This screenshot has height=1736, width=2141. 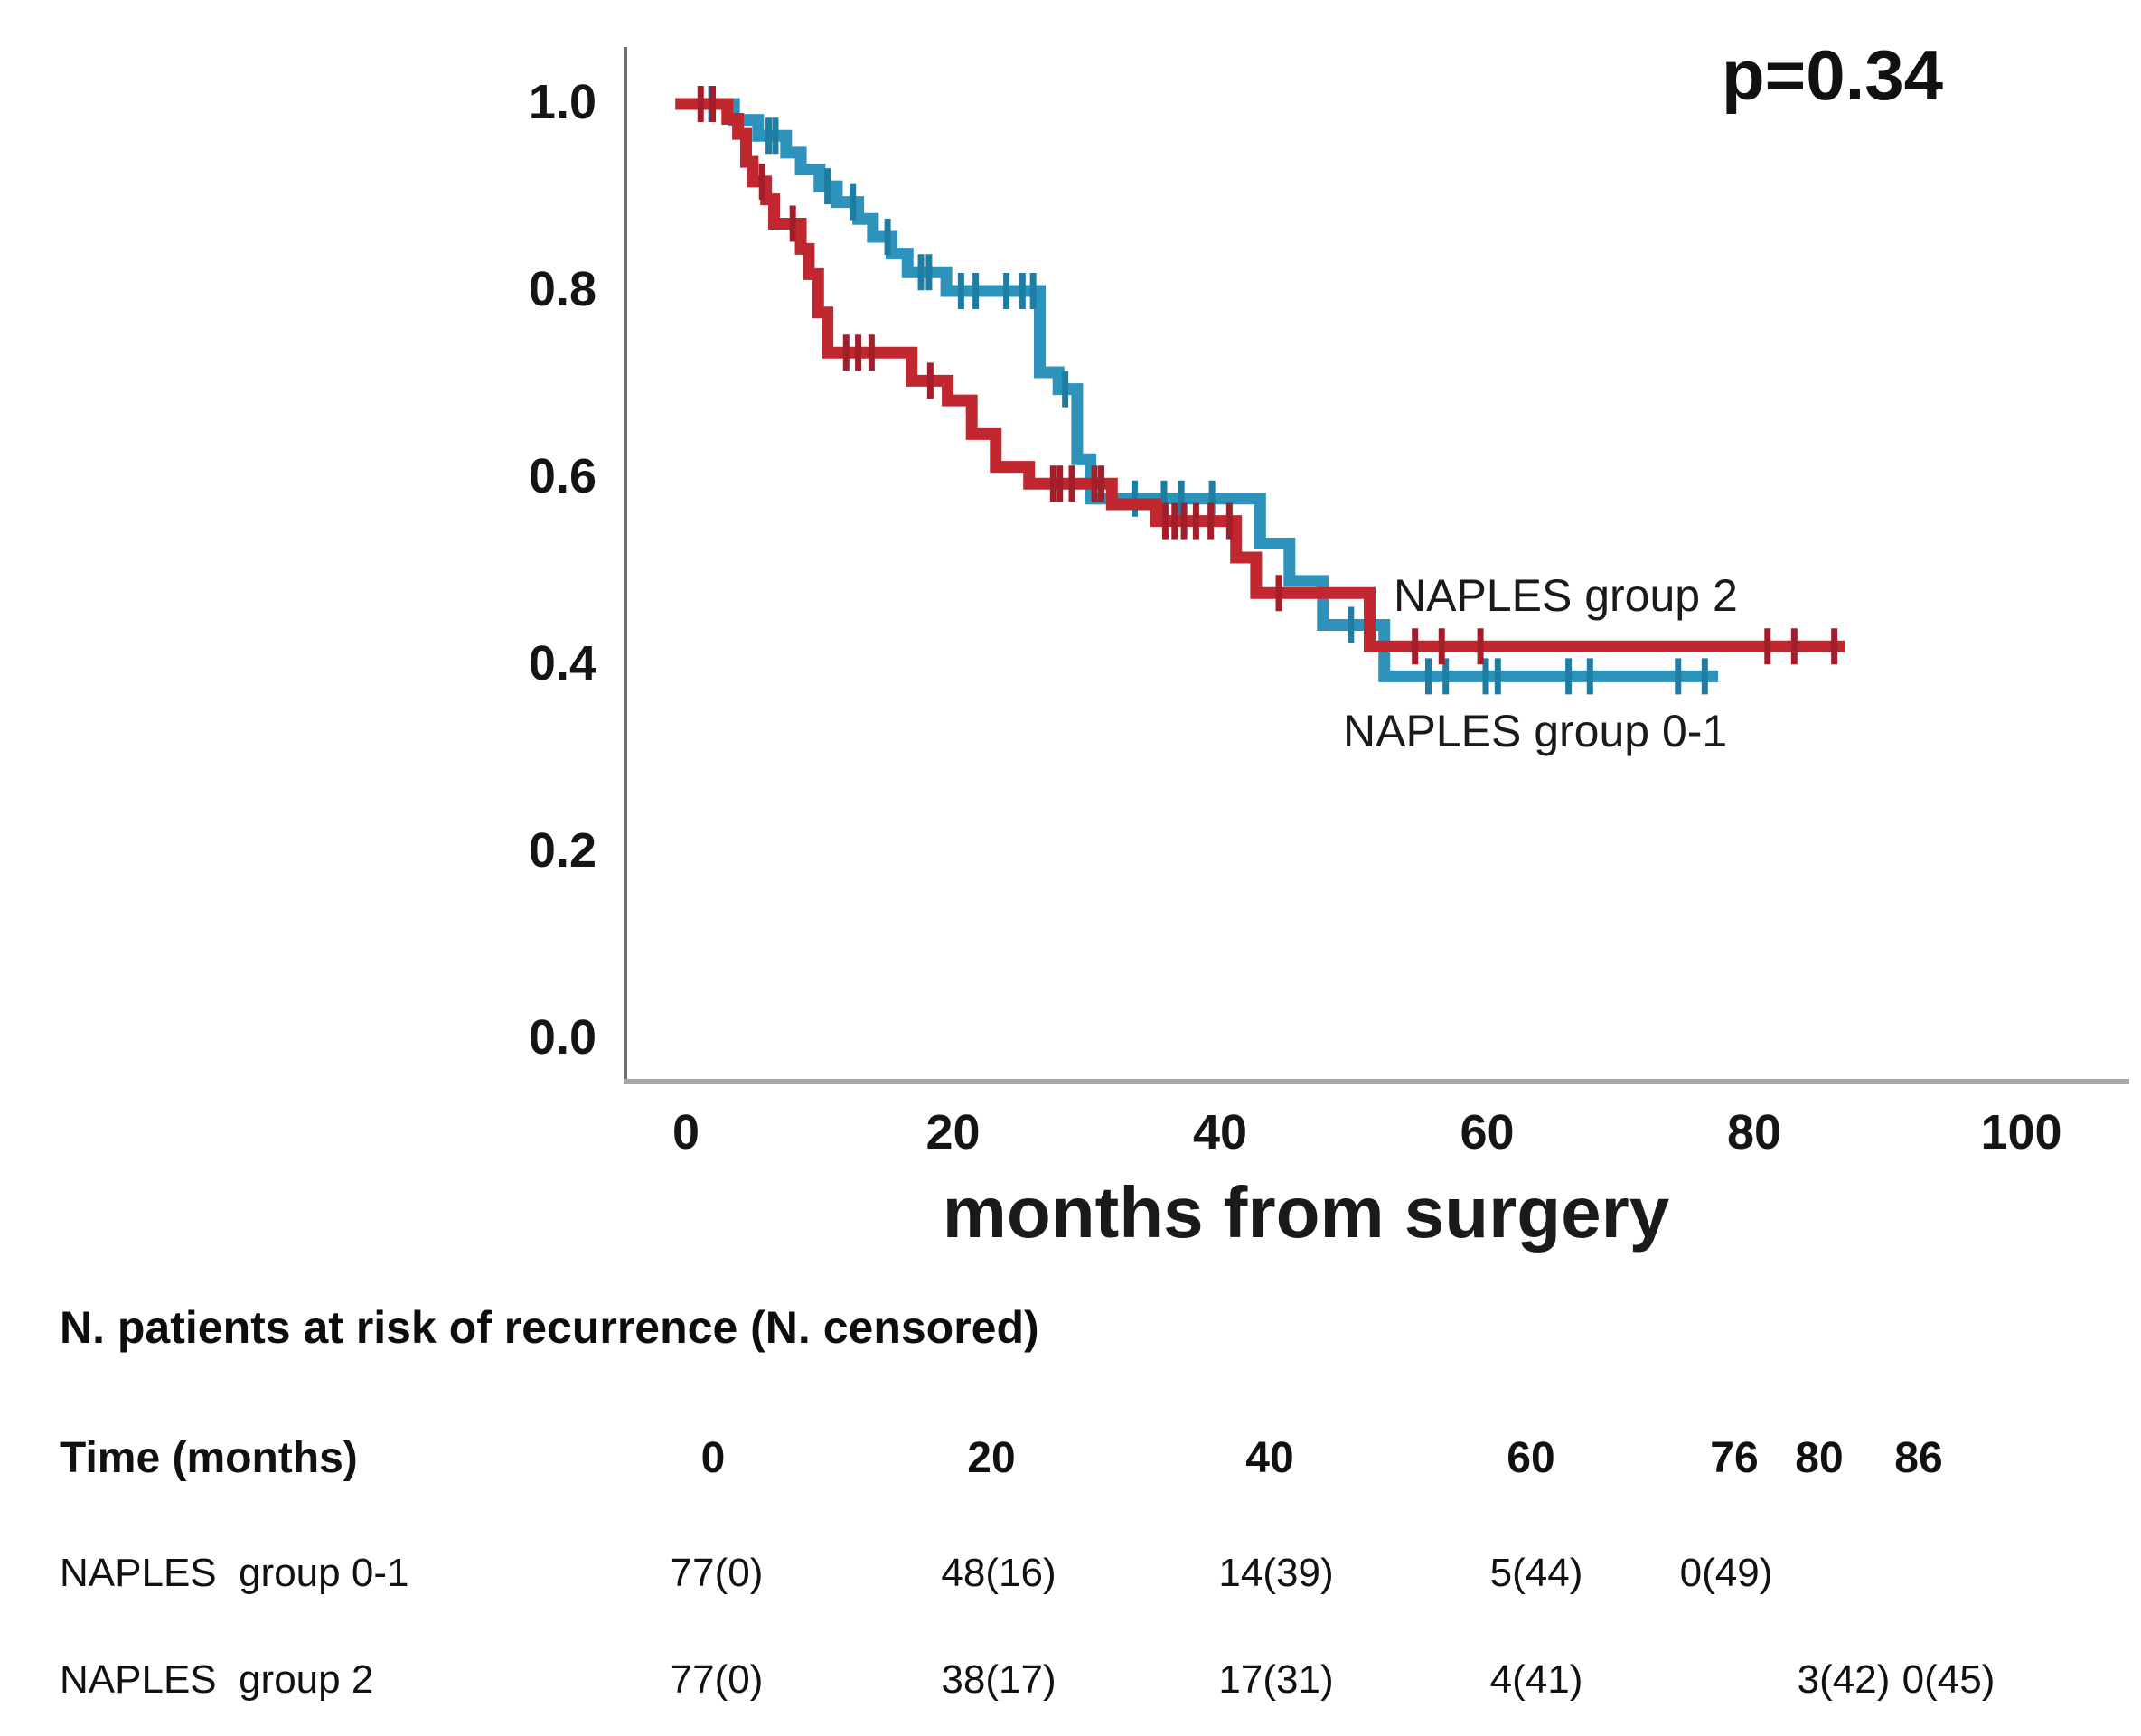 What do you see at coordinates (1531, 1458) in the screenshot?
I see `risk-table-col-60: 60` at bounding box center [1531, 1458].